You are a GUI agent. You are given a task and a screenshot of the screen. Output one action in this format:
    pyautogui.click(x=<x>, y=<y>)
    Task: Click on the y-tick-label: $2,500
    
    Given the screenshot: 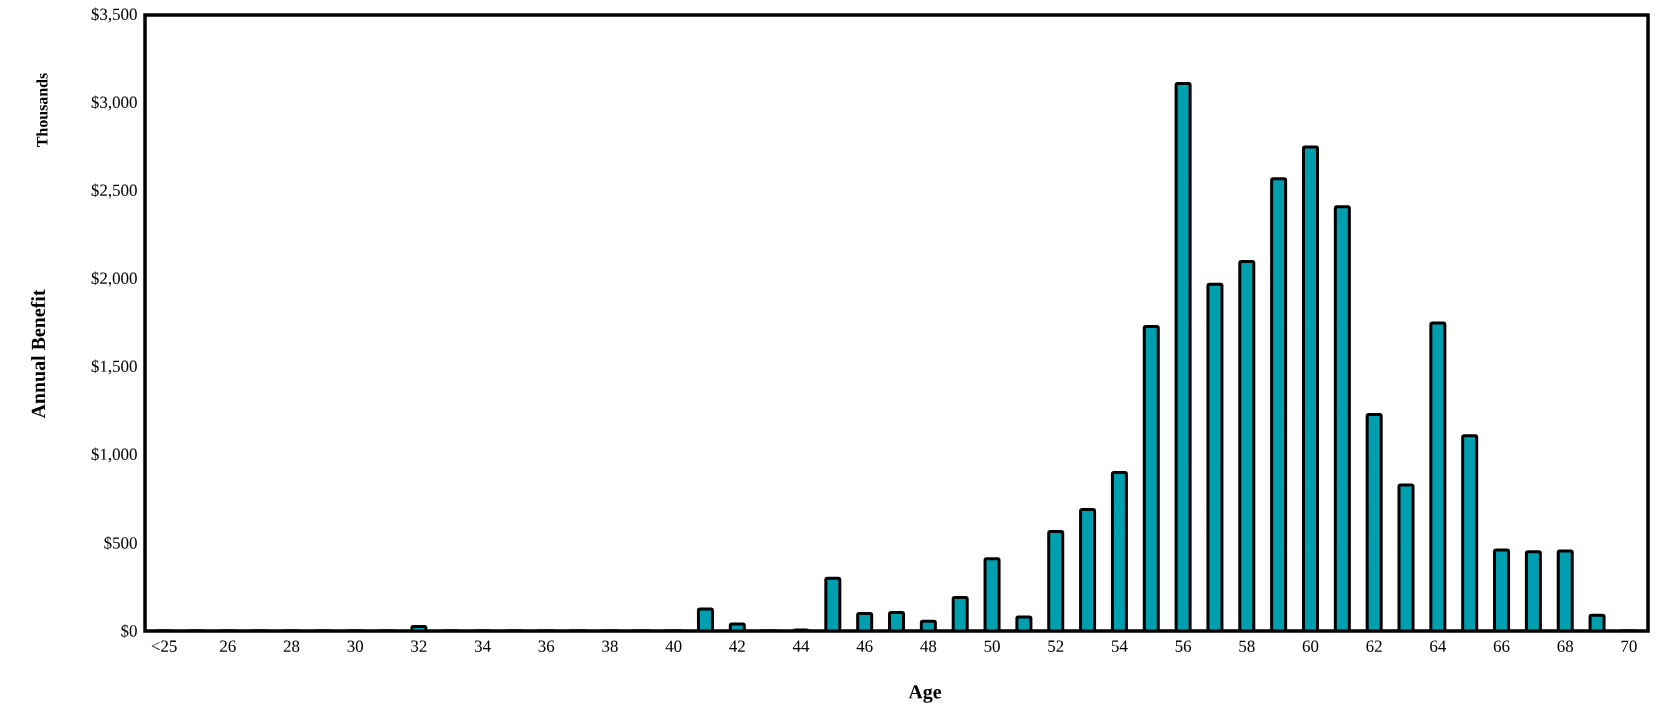 What is the action you would take?
    pyautogui.click(x=114, y=191)
    